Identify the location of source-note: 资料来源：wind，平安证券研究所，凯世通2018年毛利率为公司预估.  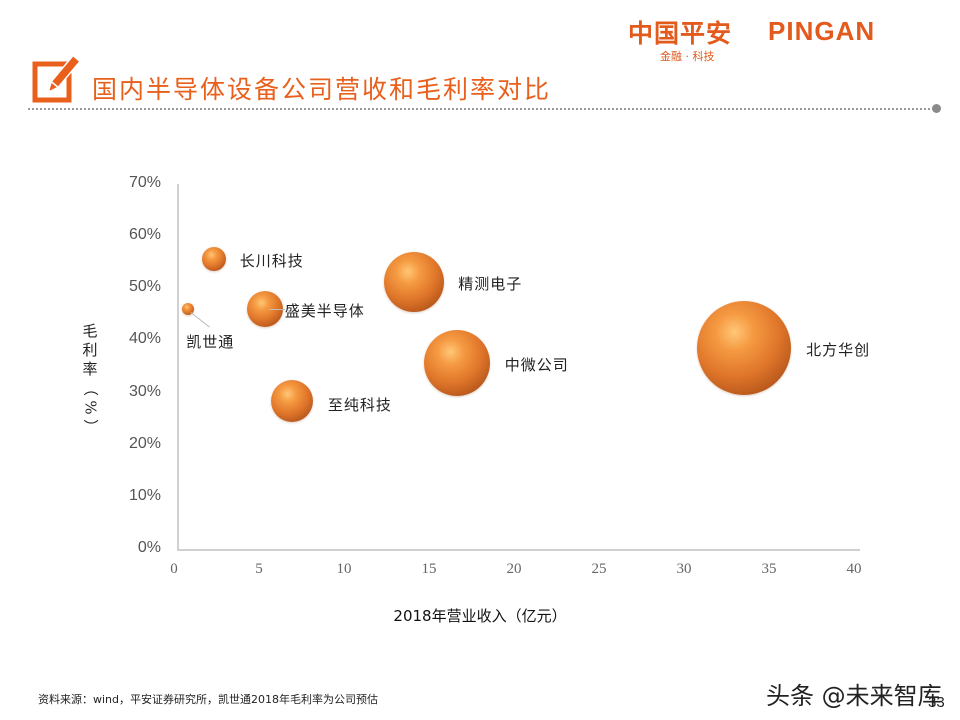
(208, 699).